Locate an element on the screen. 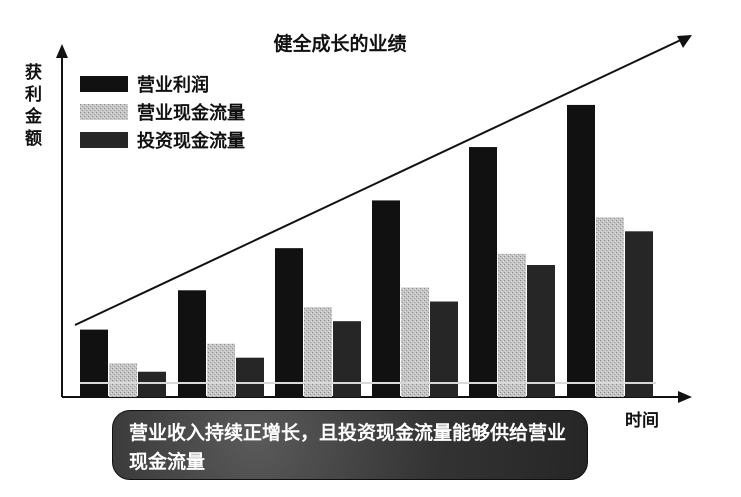 The width and height of the screenshot is (741, 497). legend-label-2: 营业现金流量 is located at coordinates (191, 113).